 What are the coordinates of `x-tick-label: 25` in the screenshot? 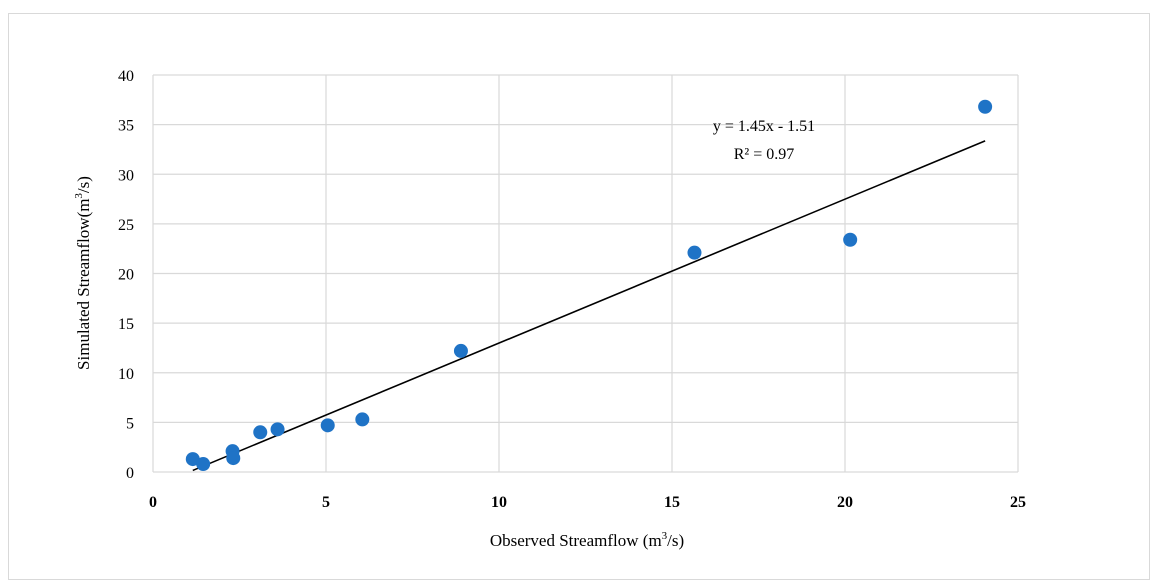 It's located at (1018, 502).